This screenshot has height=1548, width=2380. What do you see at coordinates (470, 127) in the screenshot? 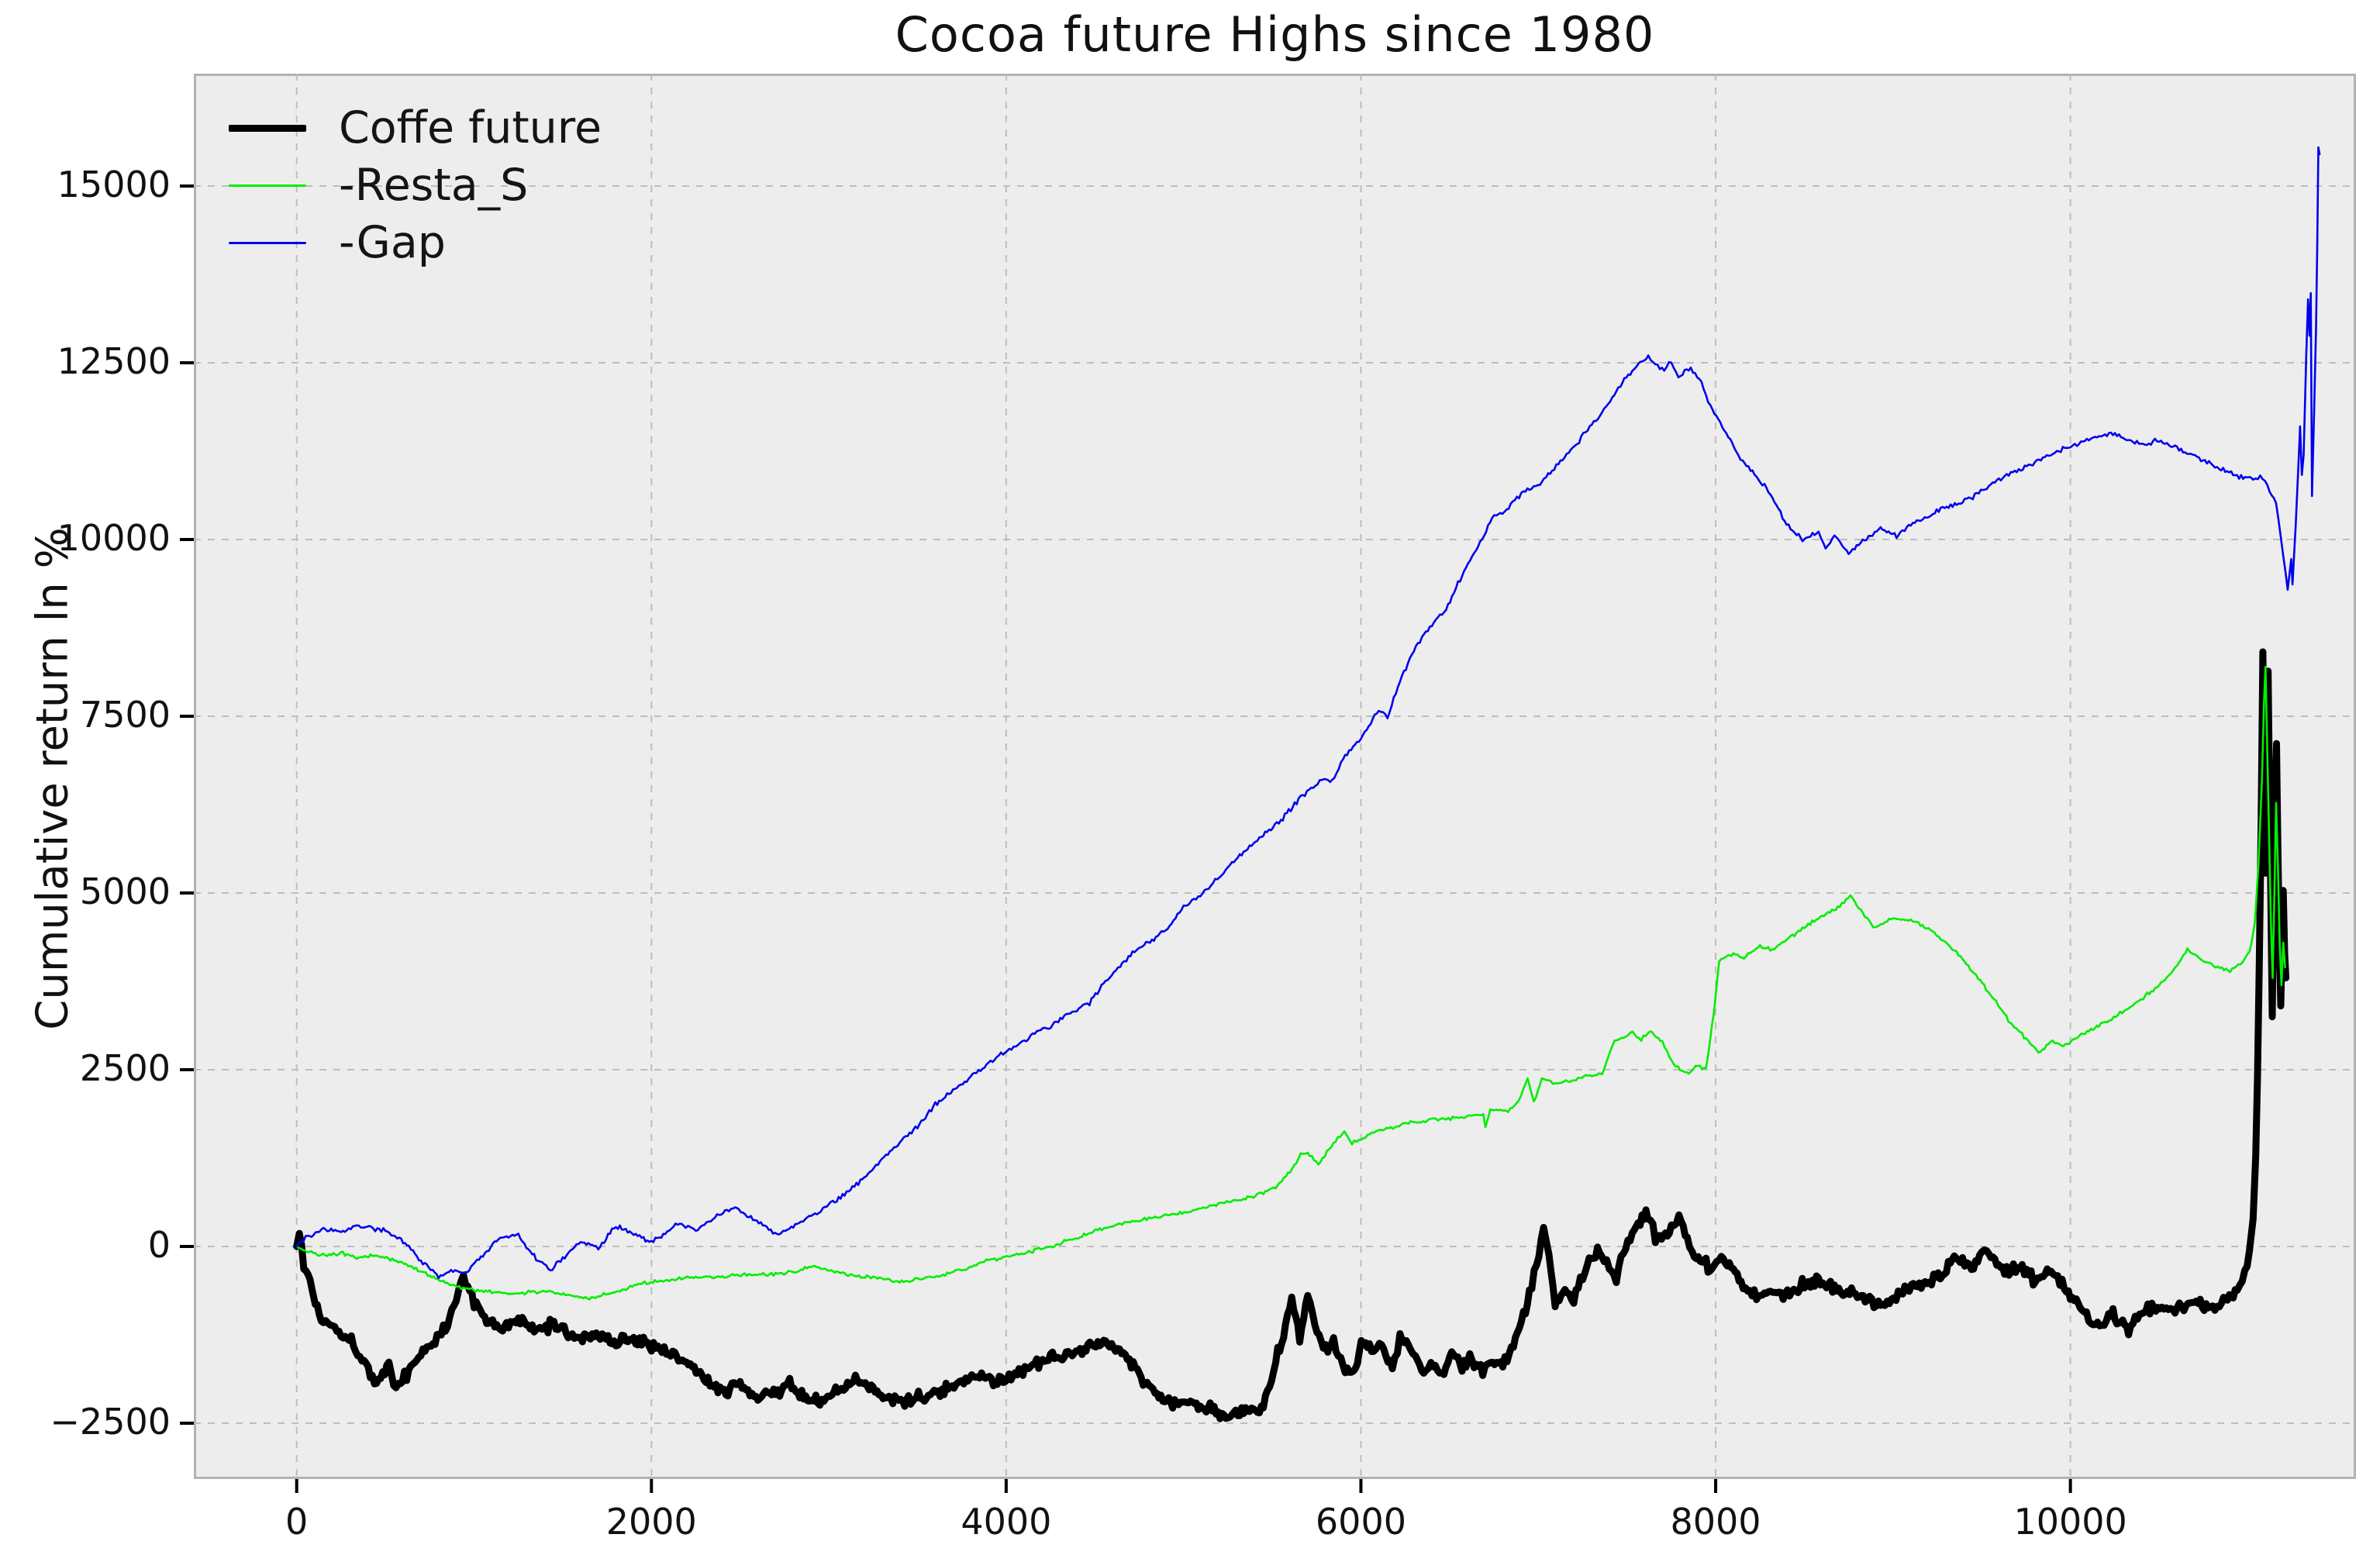
I see `legend-label: Coffe future` at bounding box center [470, 127].